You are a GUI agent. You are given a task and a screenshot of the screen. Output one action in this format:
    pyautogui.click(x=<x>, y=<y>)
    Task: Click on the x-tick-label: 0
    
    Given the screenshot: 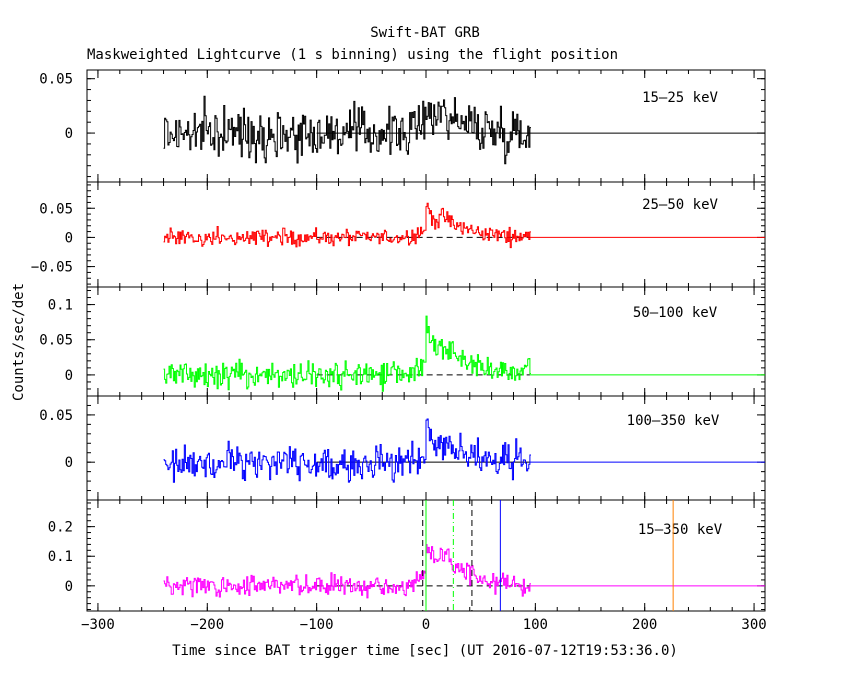 What is the action you would take?
    pyautogui.click(x=426, y=625)
    